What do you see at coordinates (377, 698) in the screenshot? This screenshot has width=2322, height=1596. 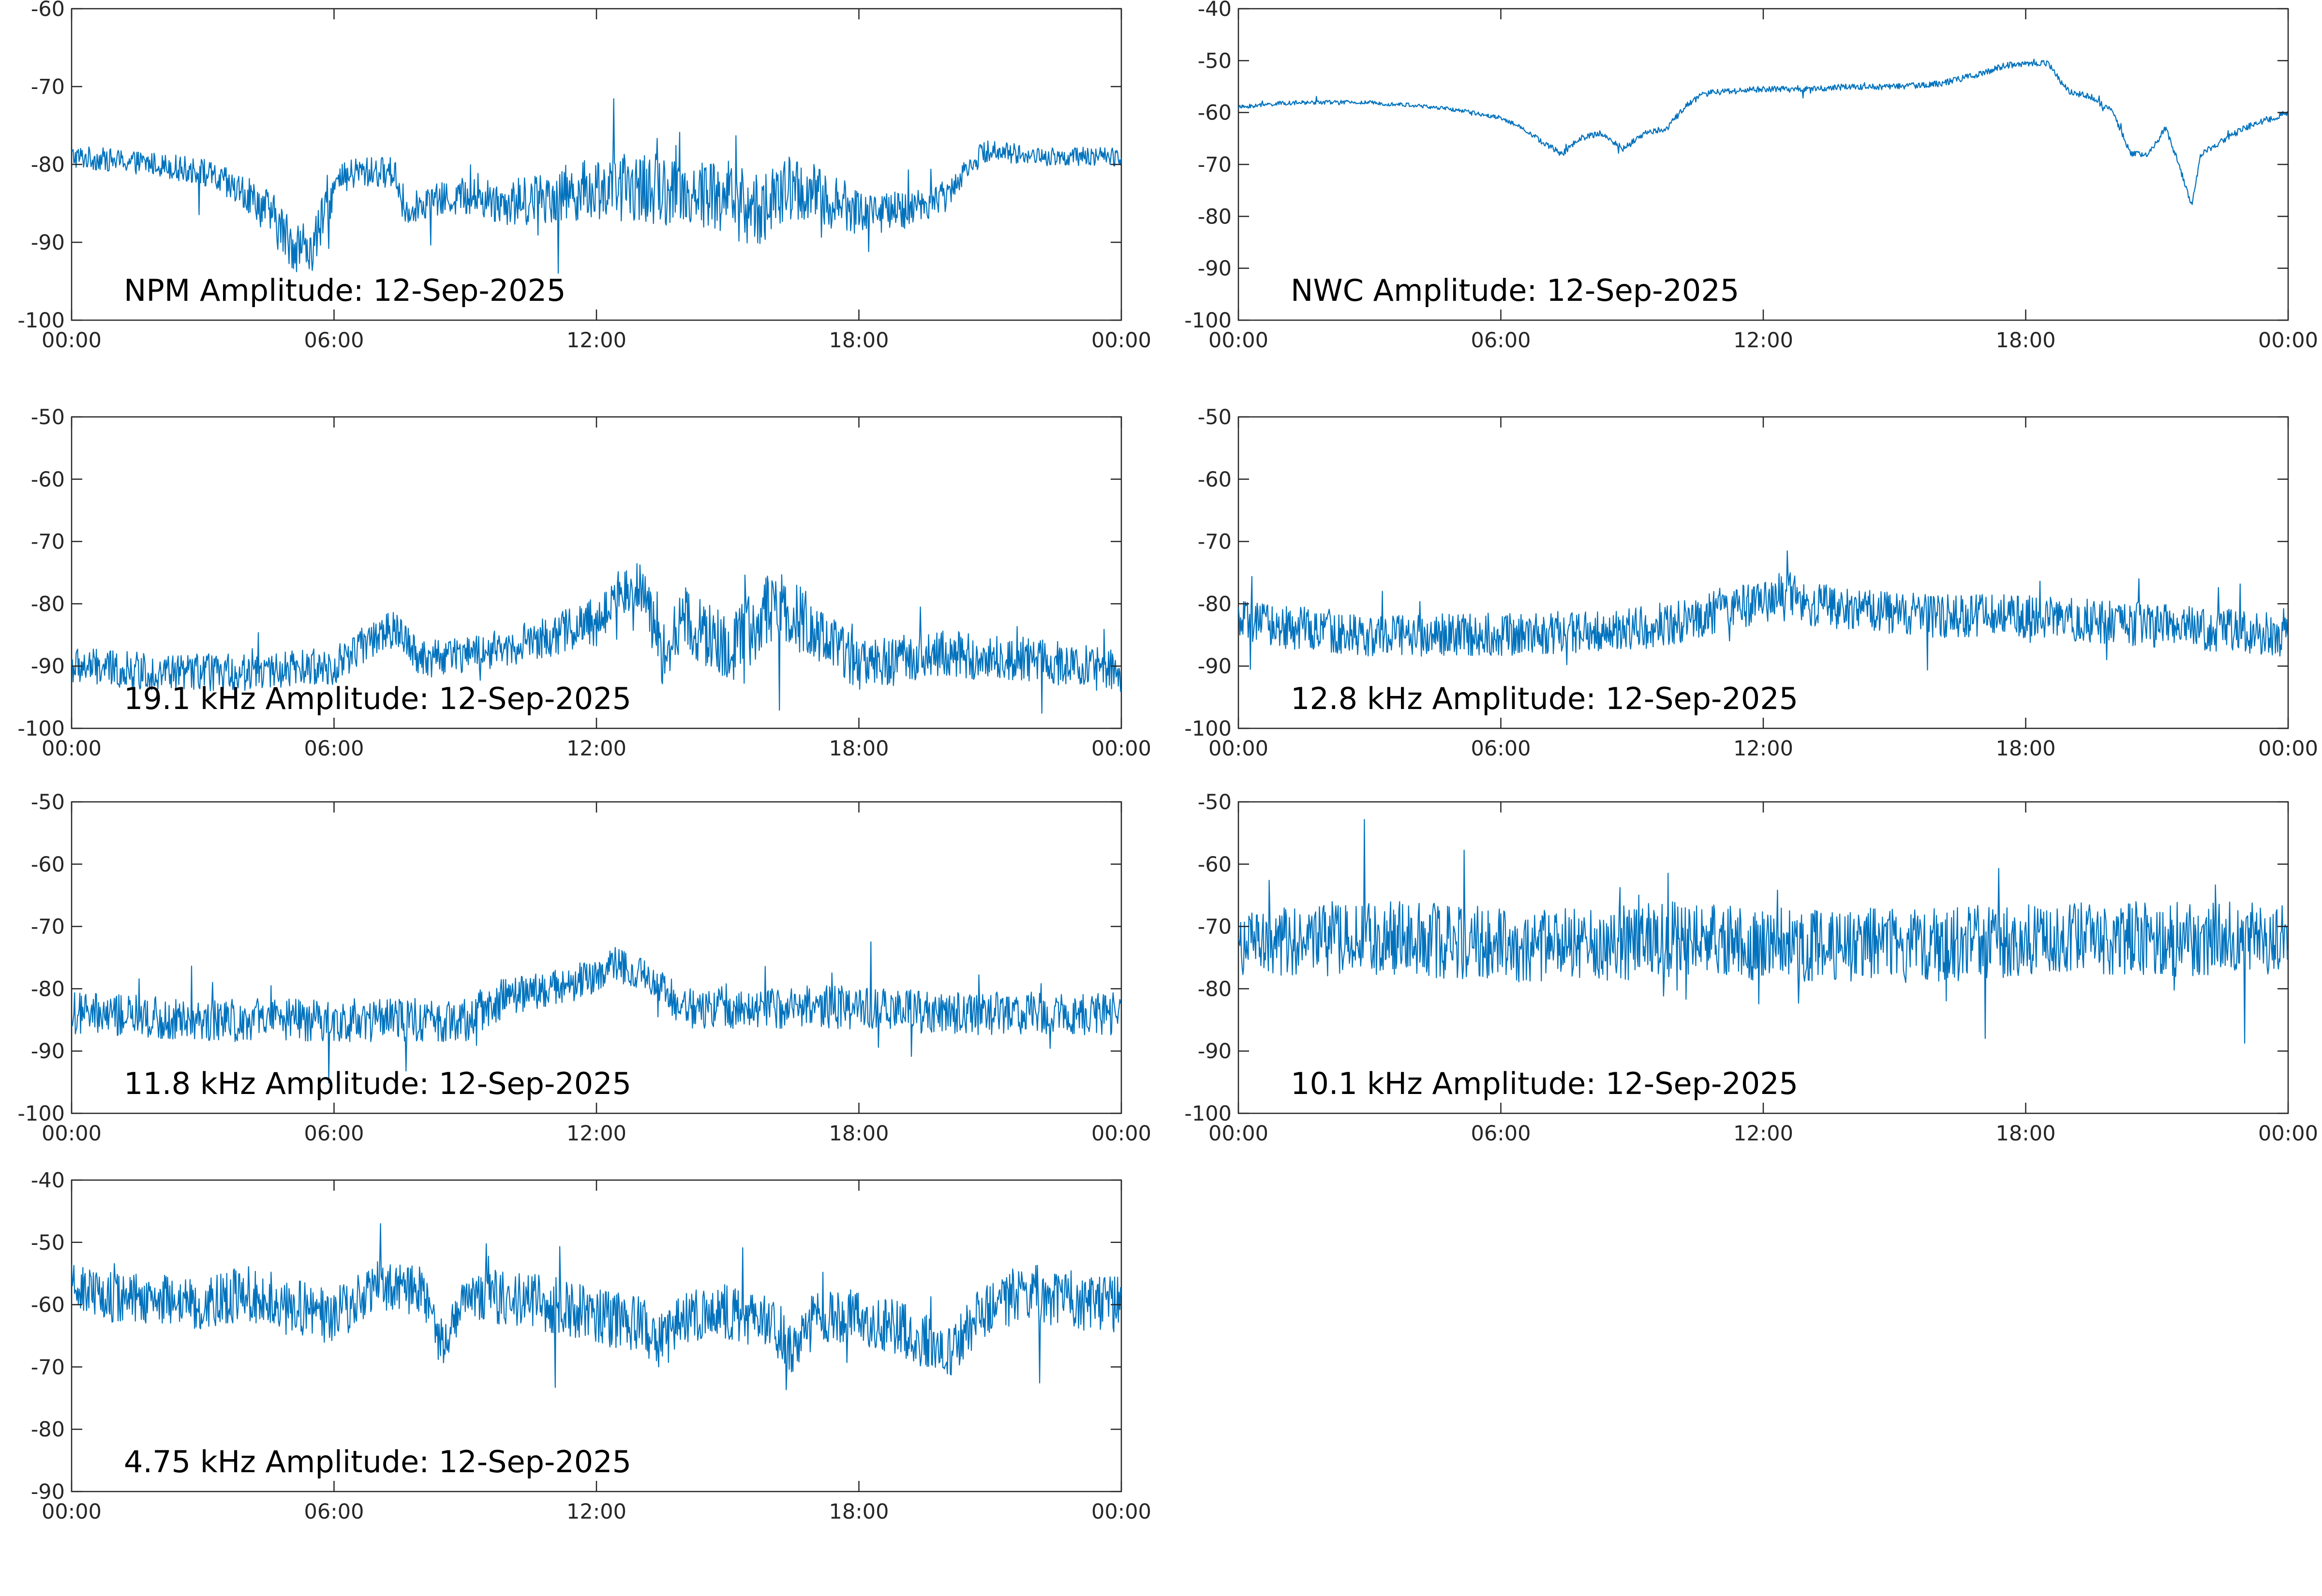 I see `chart-title: 19.1 kHz Amplitude: 12-Sep-2025` at bounding box center [377, 698].